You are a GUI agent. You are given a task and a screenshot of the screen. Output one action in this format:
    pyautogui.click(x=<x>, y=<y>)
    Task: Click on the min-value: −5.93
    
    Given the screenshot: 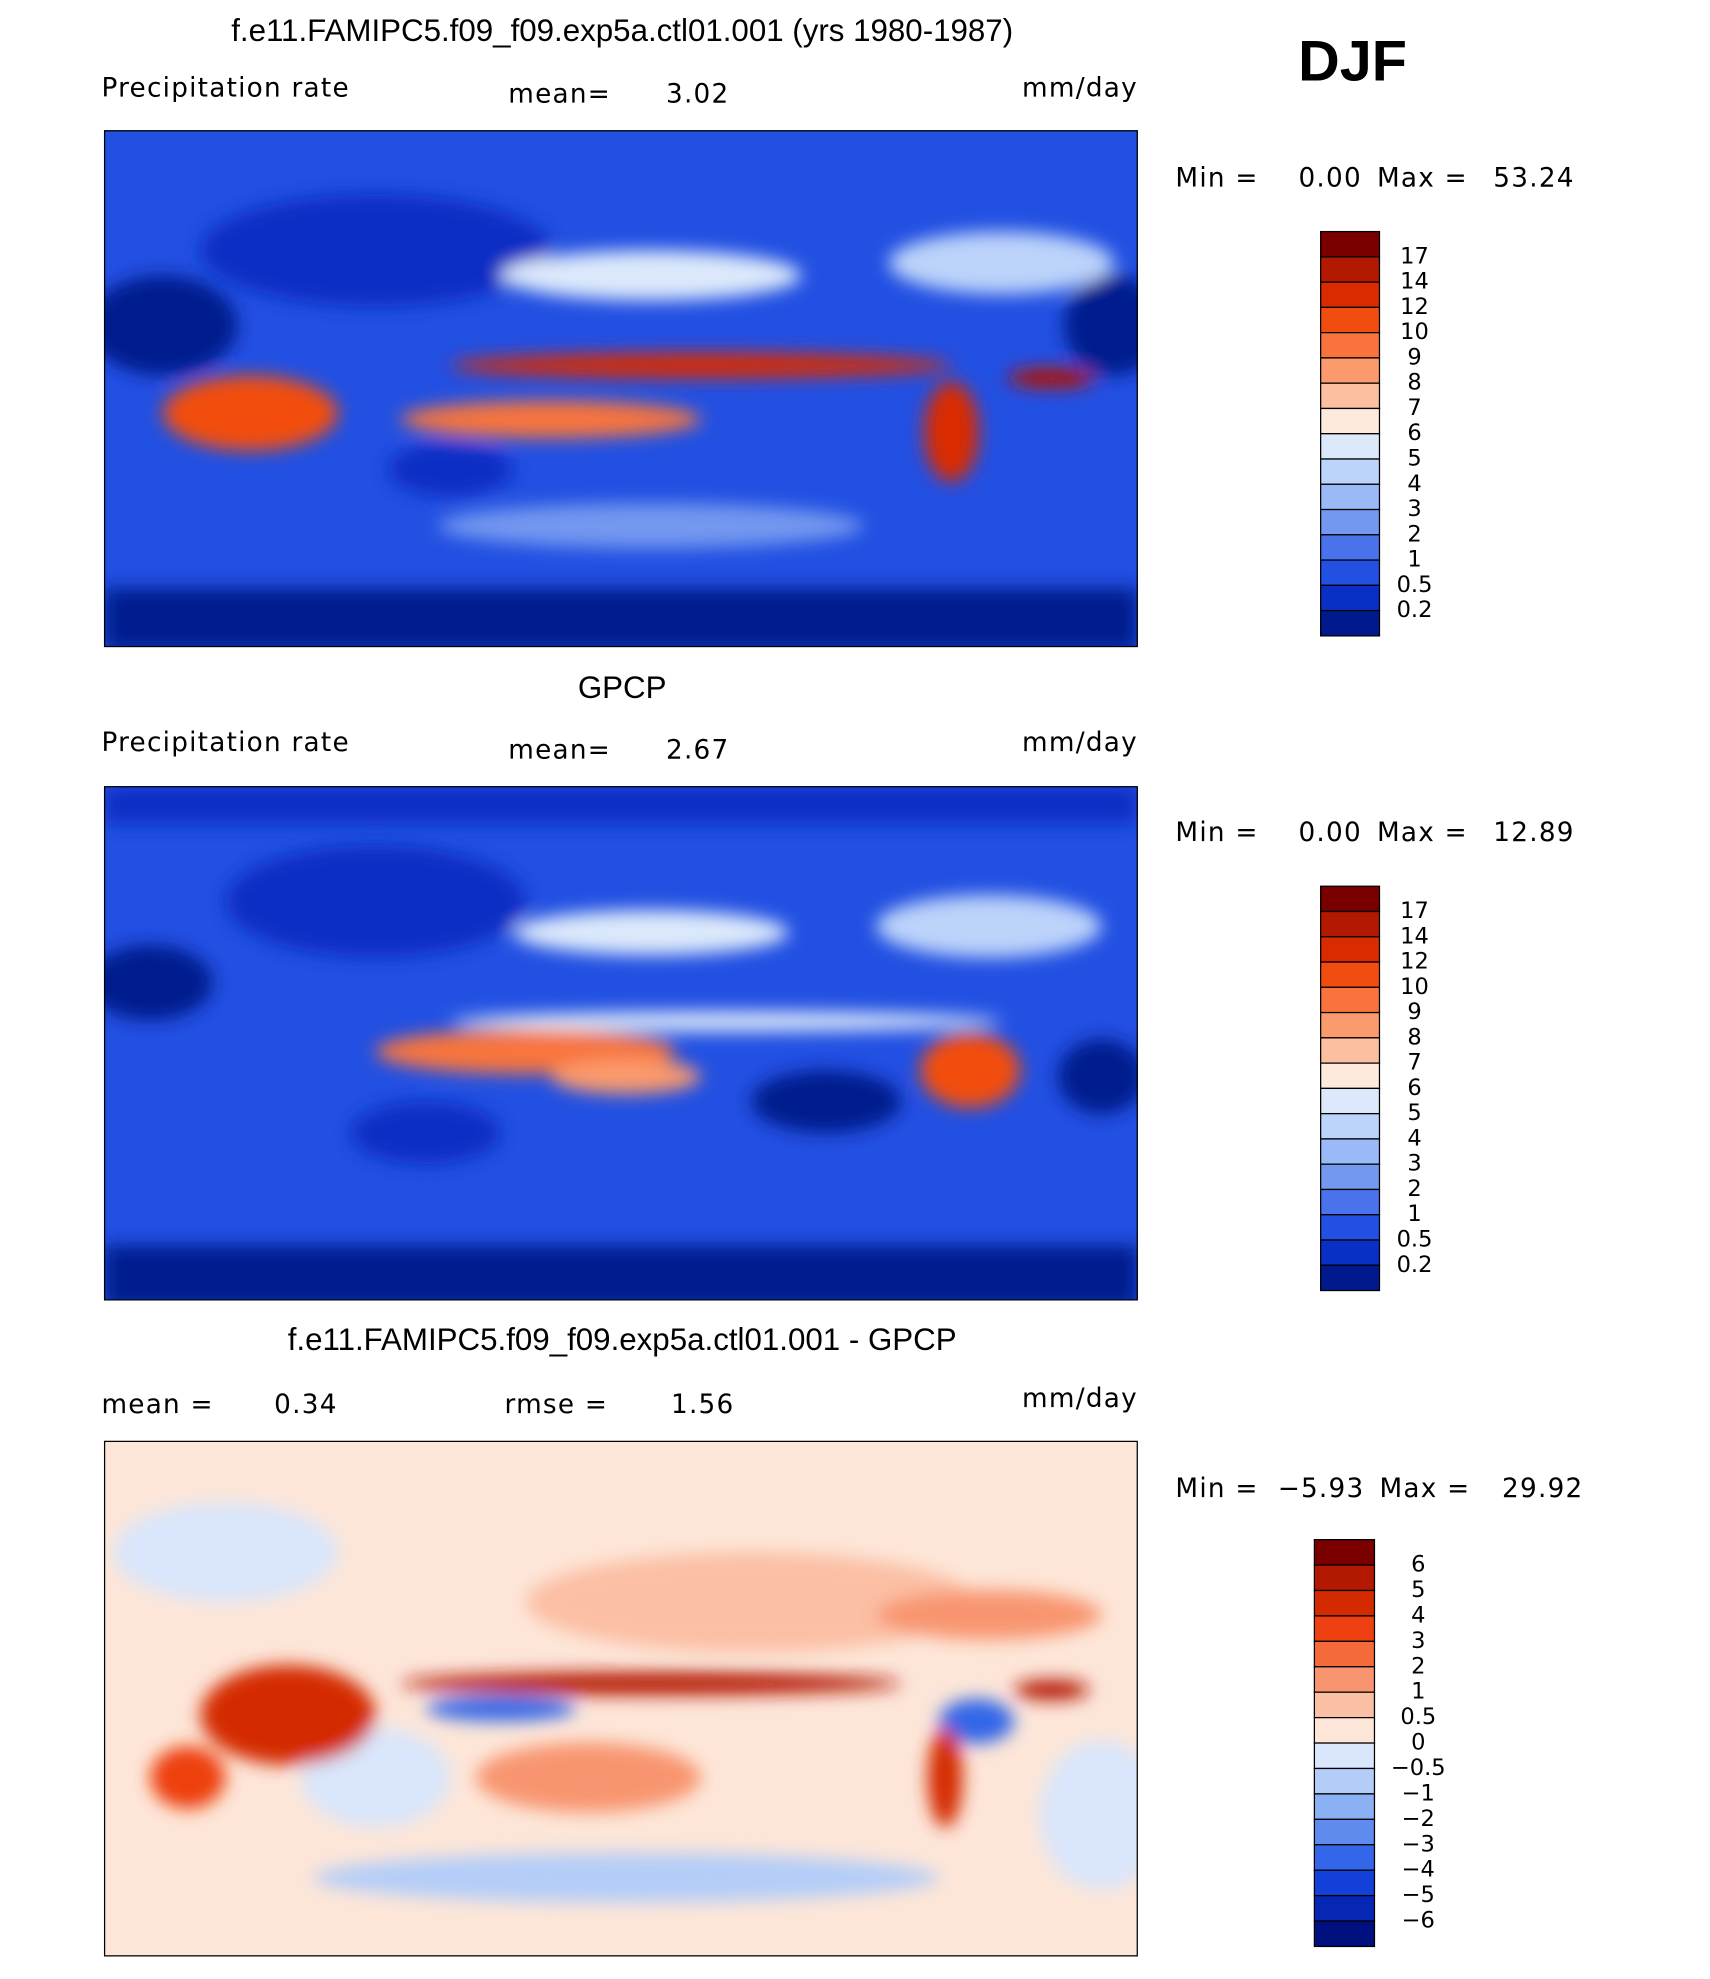 What is the action you would take?
    pyautogui.click(x=1321, y=1489)
    